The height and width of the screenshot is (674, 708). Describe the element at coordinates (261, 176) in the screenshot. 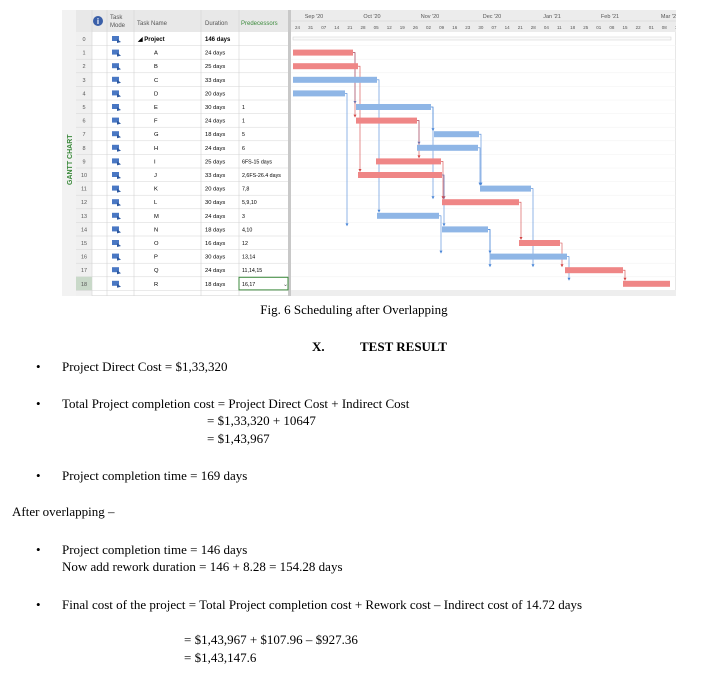

I see `predecessors-cell: 2,6FS-26.4 days` at that location.